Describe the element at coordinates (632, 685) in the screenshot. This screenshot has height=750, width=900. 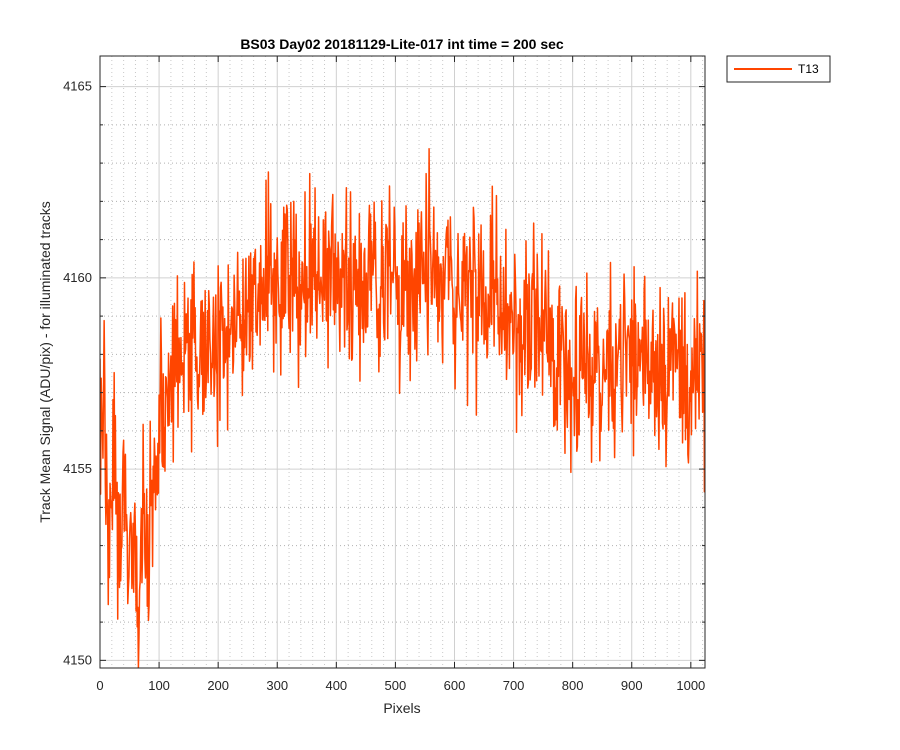
I see `x-tick-label: 900` at that location.